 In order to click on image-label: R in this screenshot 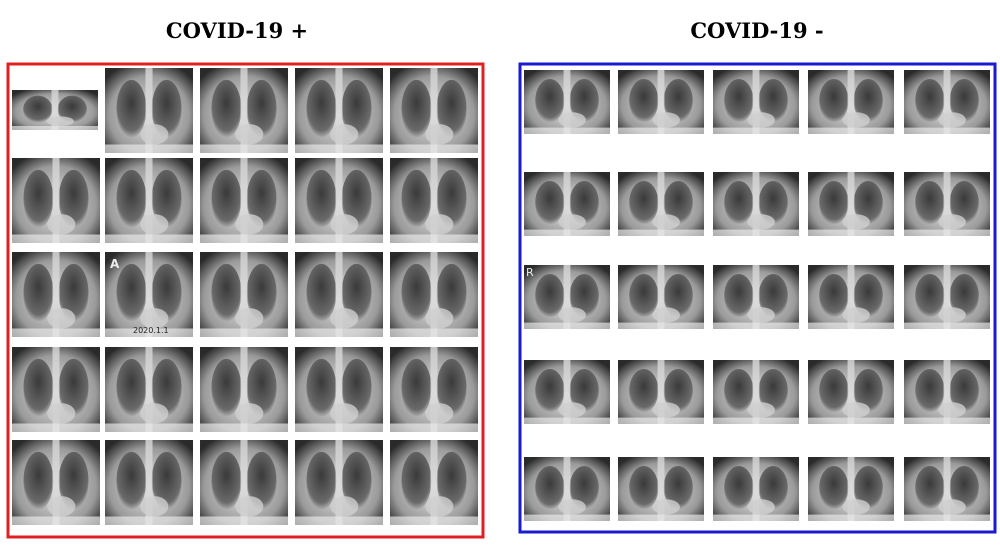, I will do `click(530, 272)`.